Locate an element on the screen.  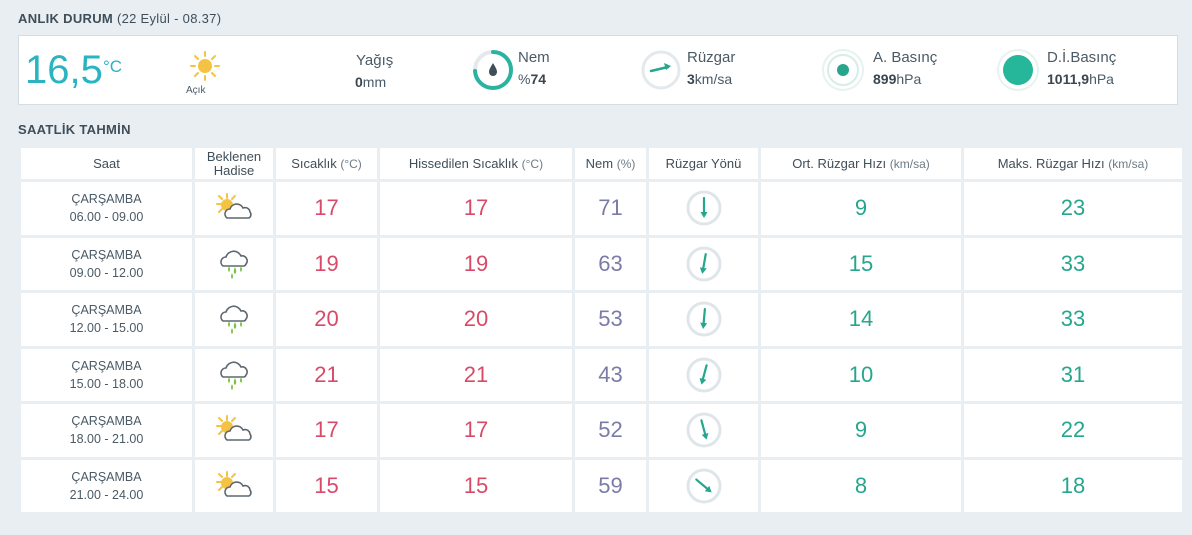
avg-wind-cell: 10 is located at coordinates (861, 374).